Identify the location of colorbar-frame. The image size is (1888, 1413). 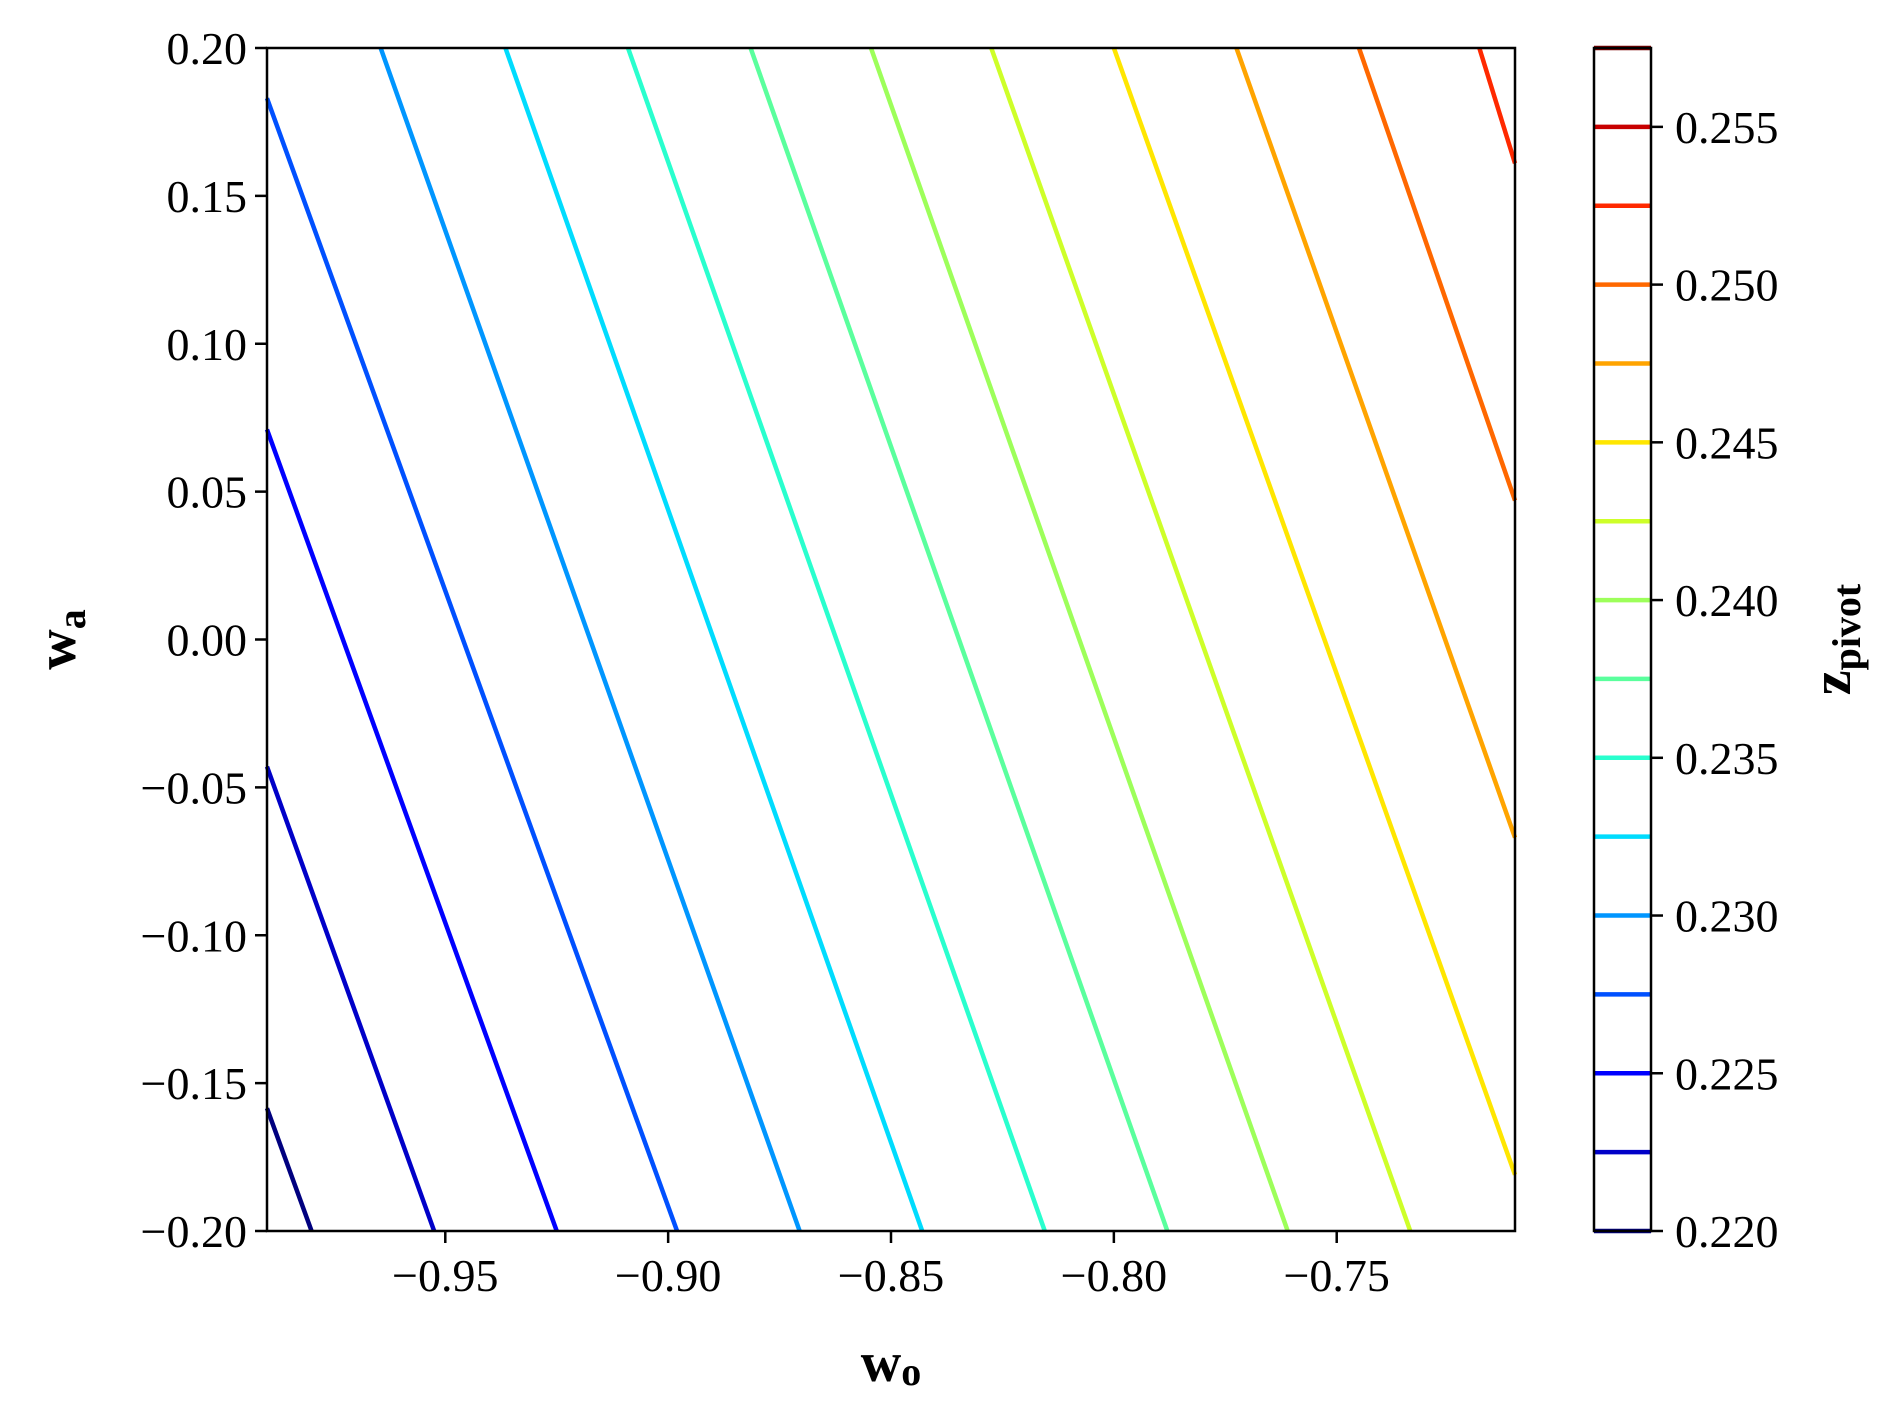
(1622, 639).